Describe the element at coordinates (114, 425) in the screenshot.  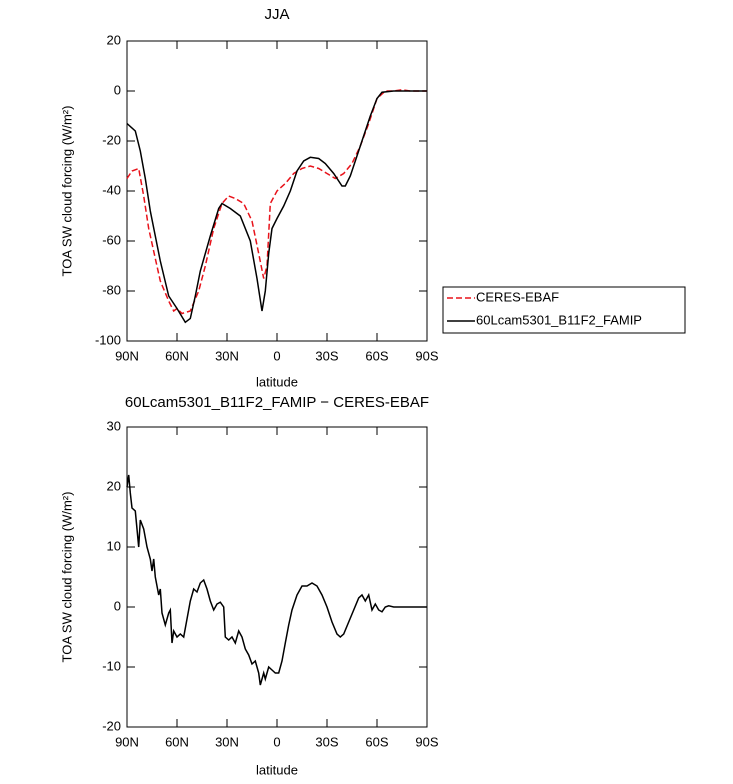
I see `y-tick-label: 30` at that location.